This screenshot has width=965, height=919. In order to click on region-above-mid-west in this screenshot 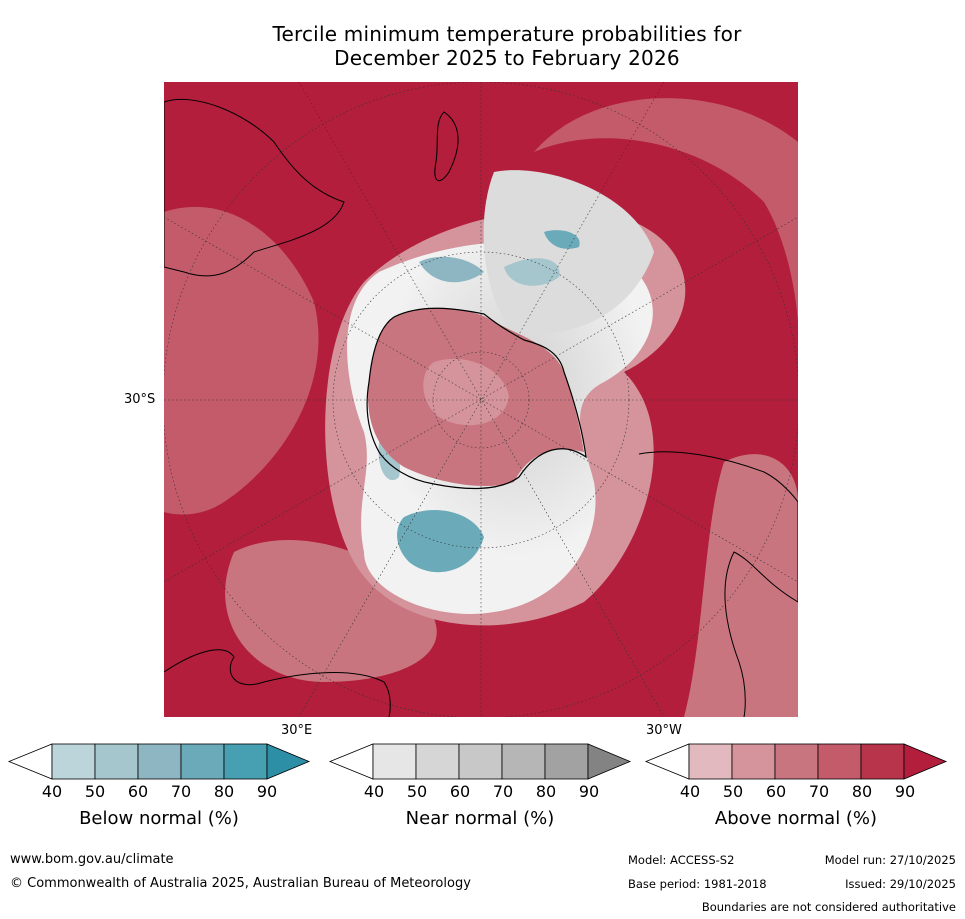, I will do `click(241, 360)`.